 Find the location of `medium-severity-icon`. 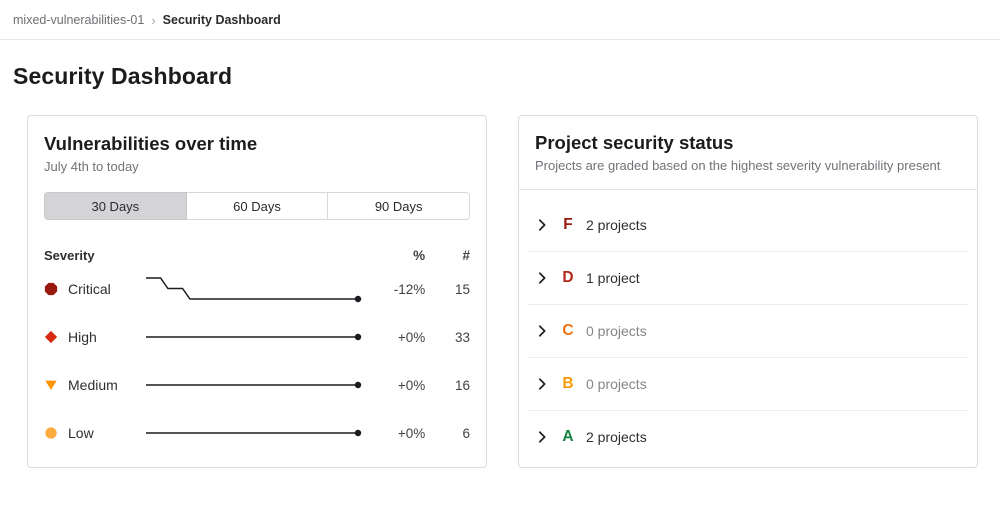

medium-severity-icon is located at coordinates (51, 385).